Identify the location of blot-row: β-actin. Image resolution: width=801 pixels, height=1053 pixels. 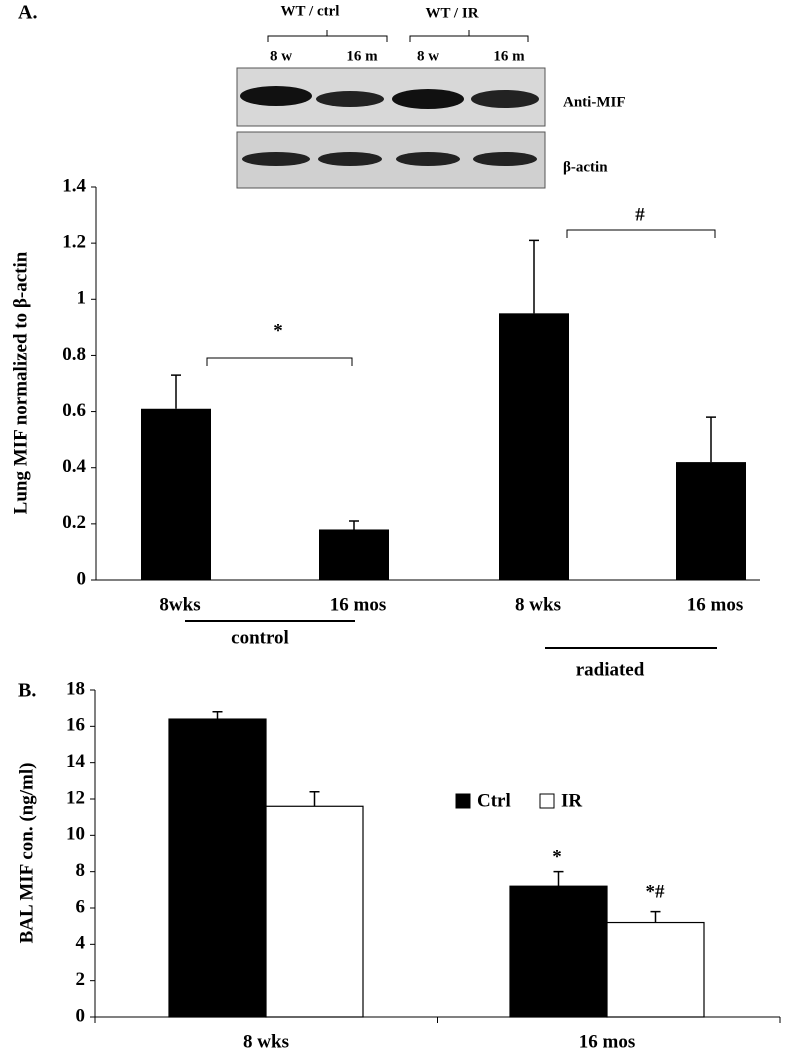
(585, 167).